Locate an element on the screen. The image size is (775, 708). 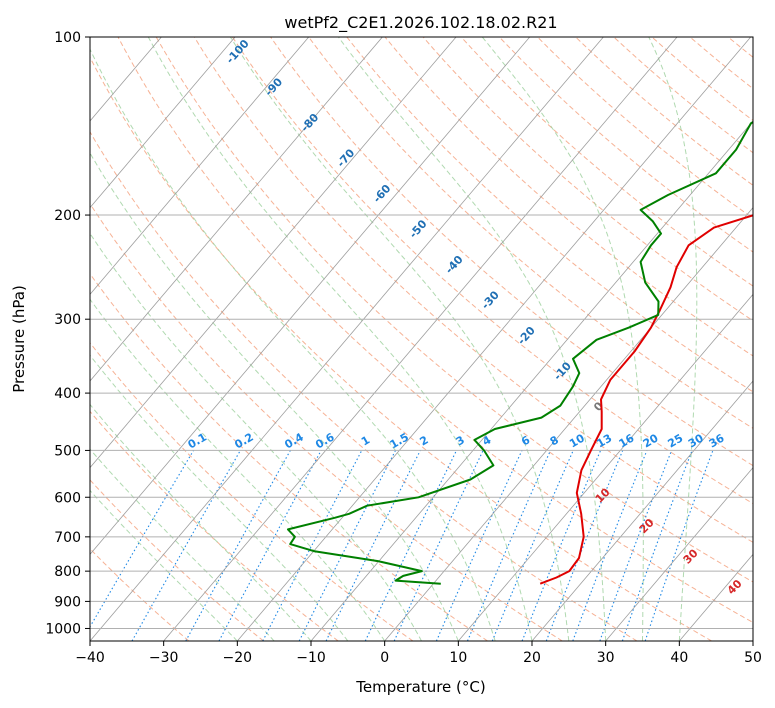
x-axis-title: Temperature (°C) is located at coordinates (420, 687).